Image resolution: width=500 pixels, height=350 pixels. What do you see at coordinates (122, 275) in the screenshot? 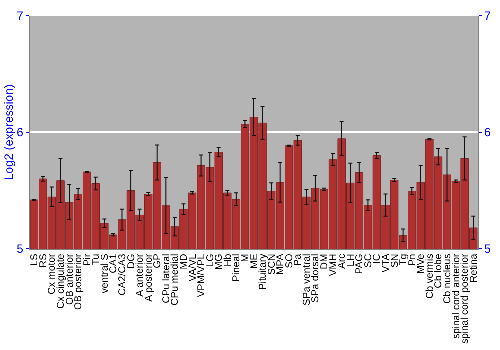
I see `x-tick-label: CA2/CA3` at bounding box center [122, 275].